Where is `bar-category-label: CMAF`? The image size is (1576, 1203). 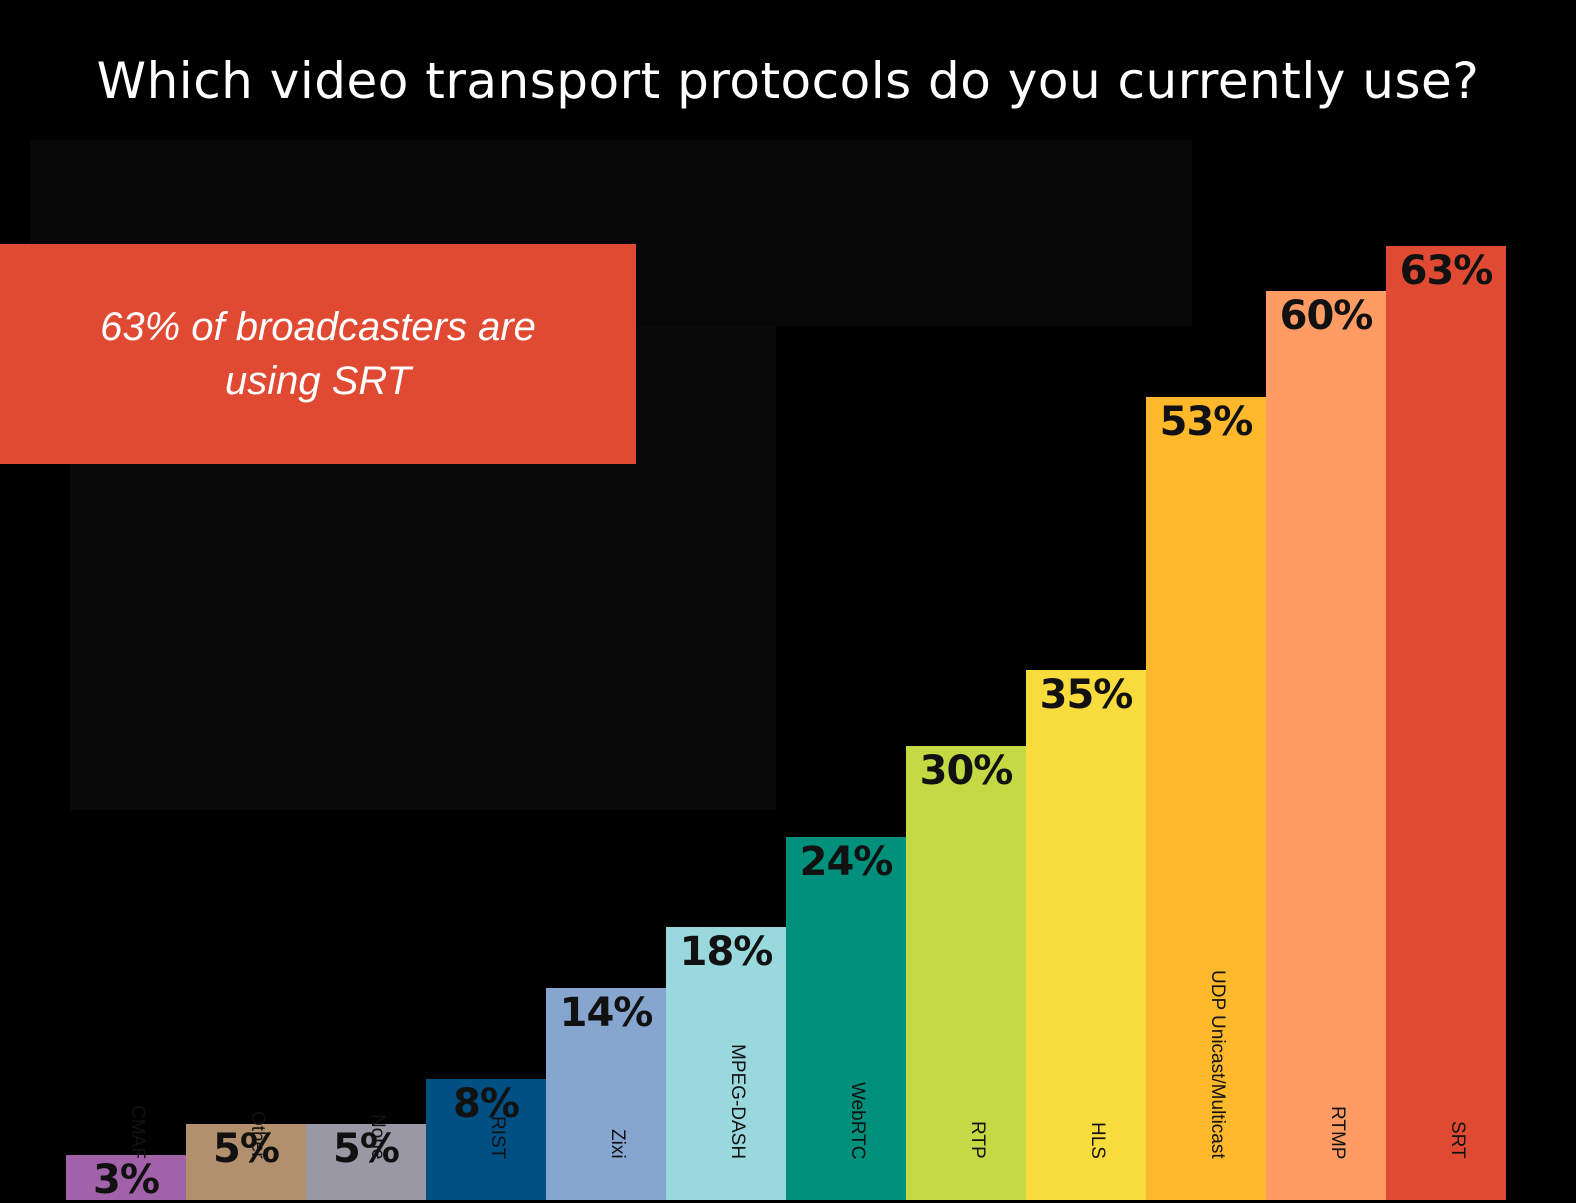 bar-category-label: CMAF is located at coordinates (137, 1132).